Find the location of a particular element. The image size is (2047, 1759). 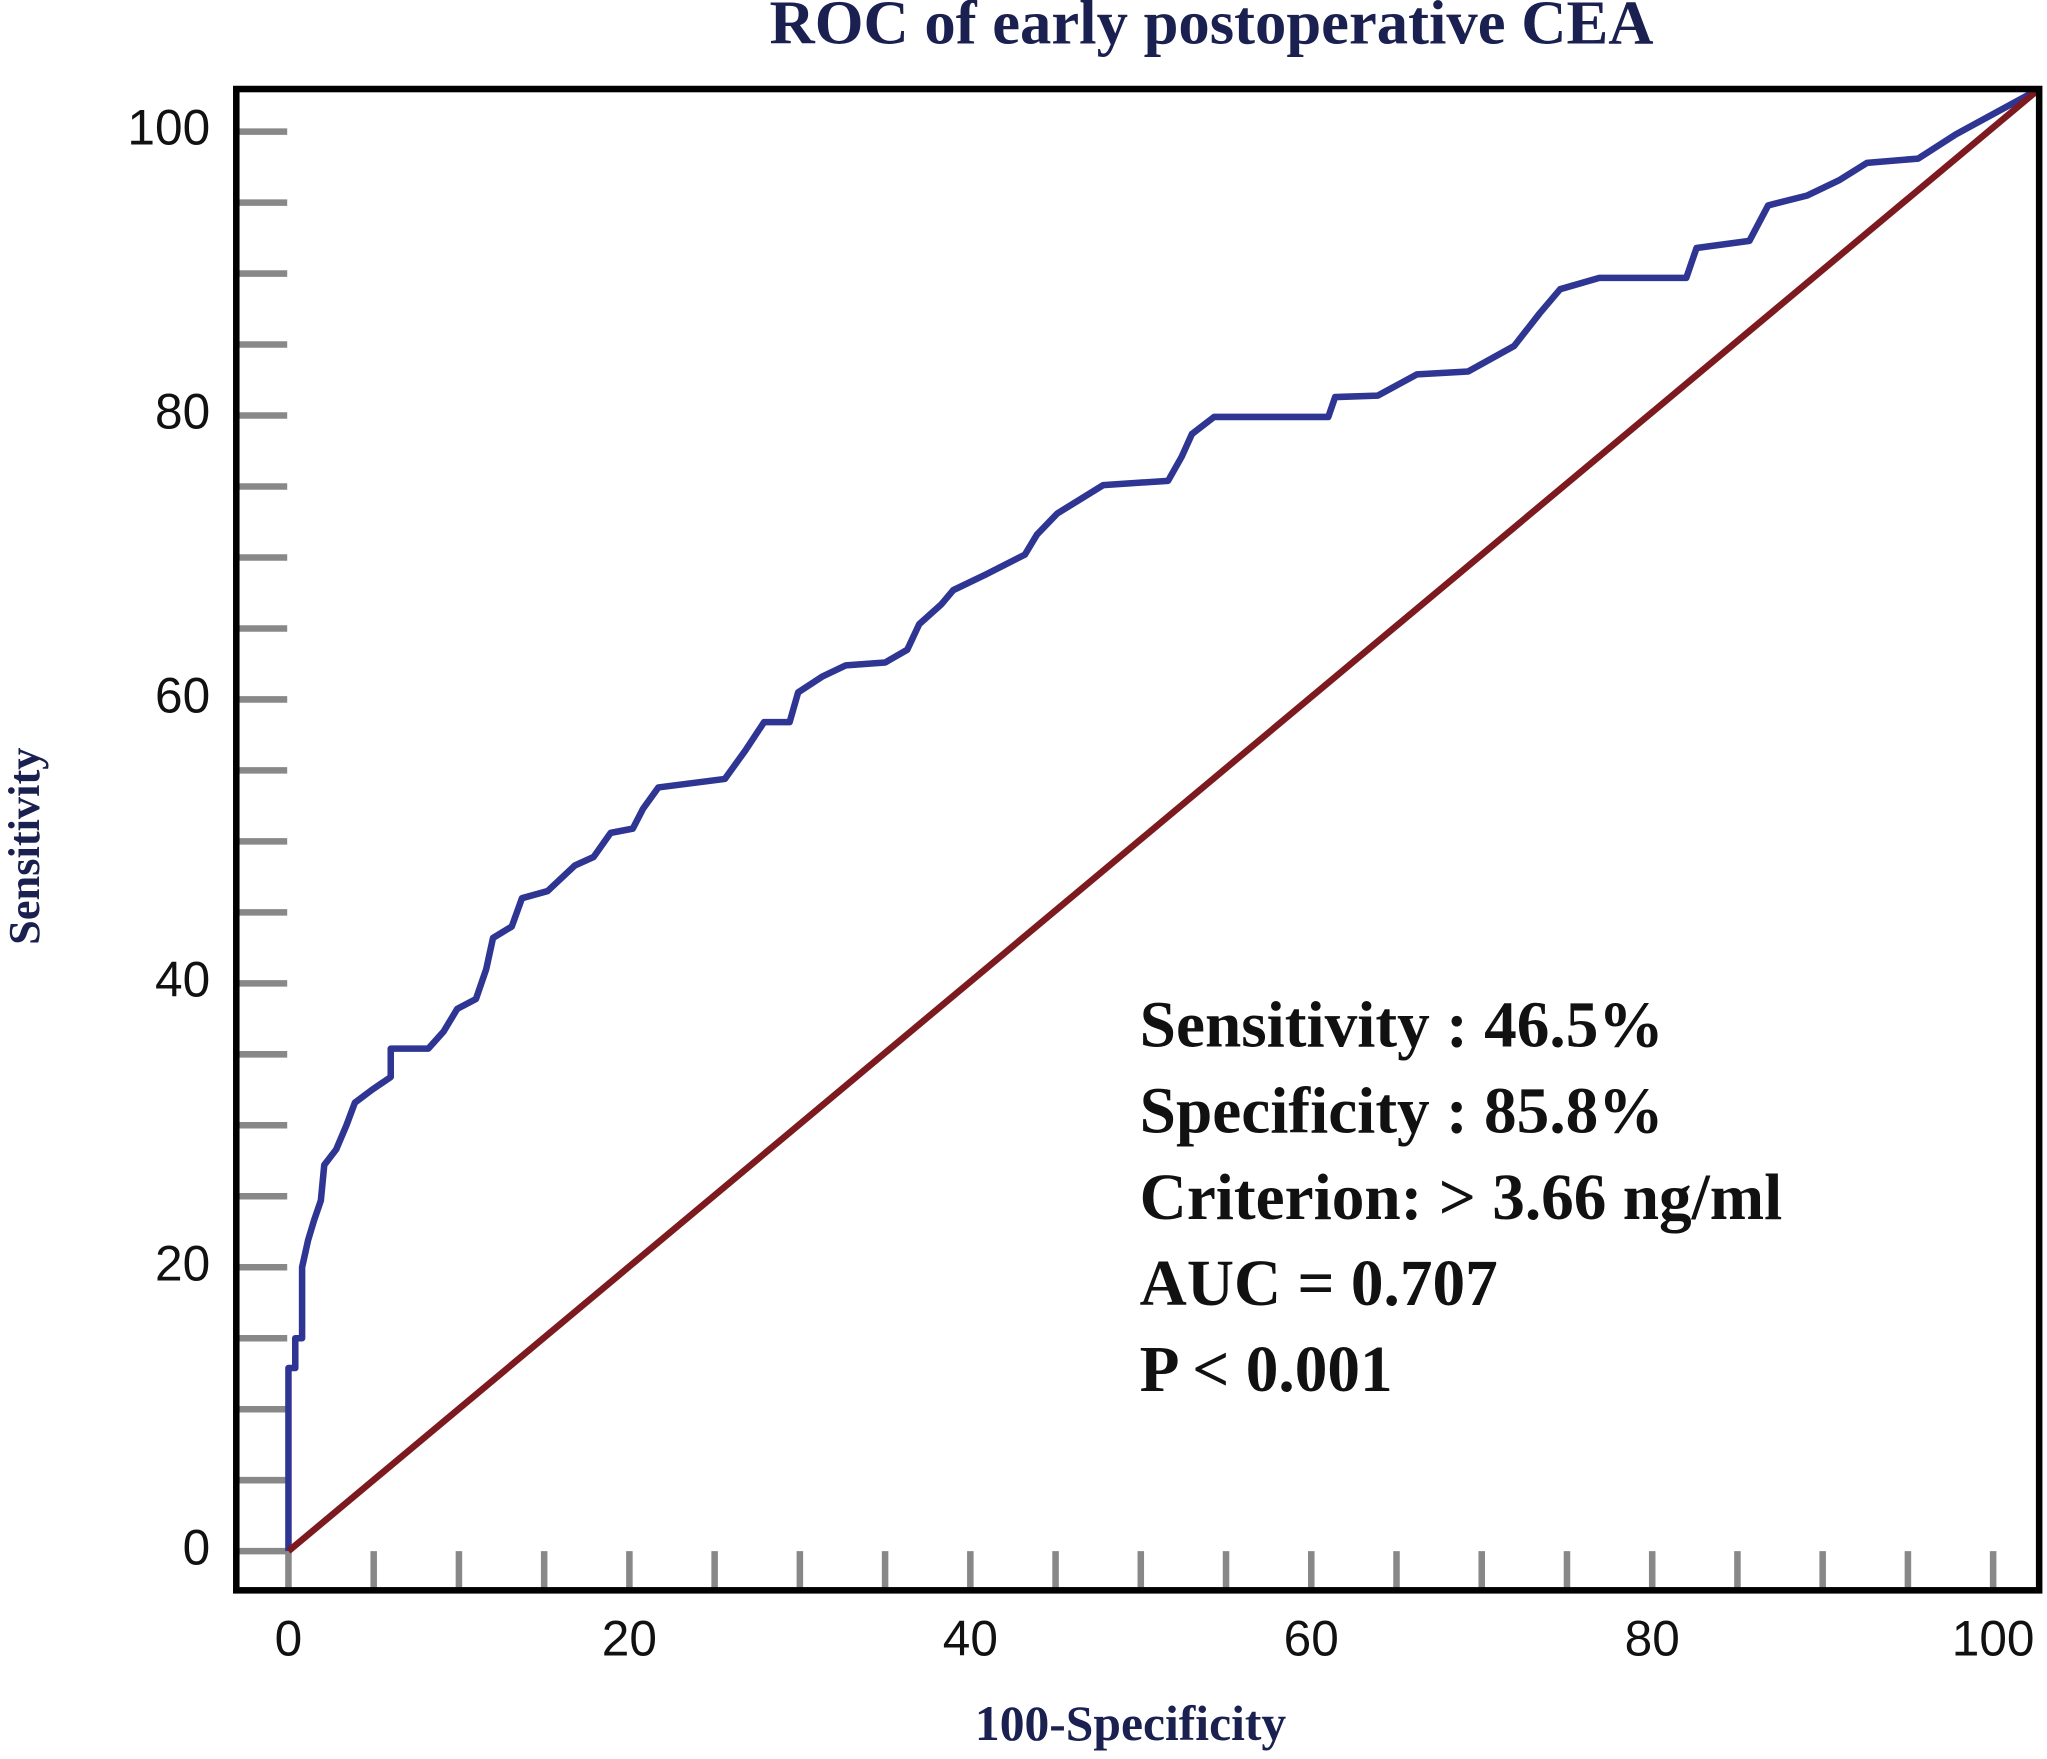

x-tick-label: 80 is located at coordinates (1652, 1639).